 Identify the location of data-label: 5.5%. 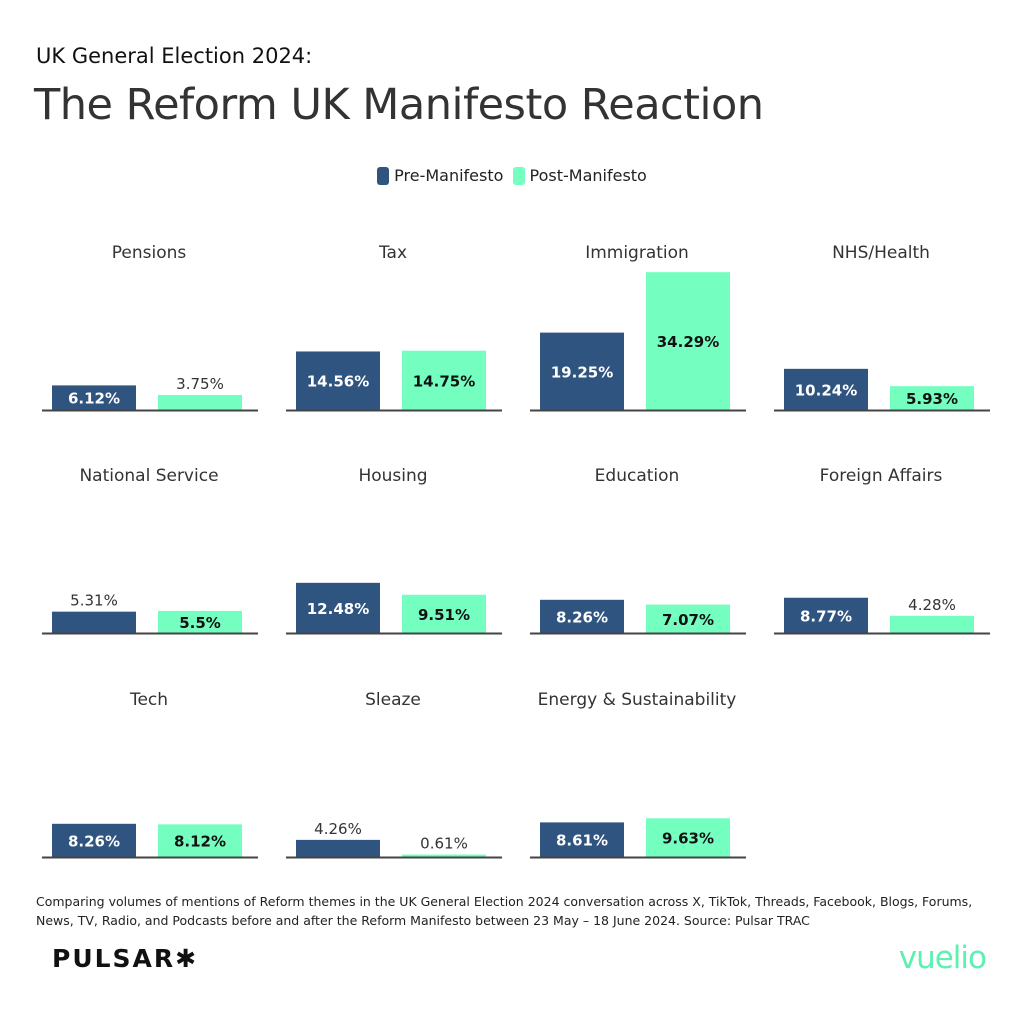
(200, 623).